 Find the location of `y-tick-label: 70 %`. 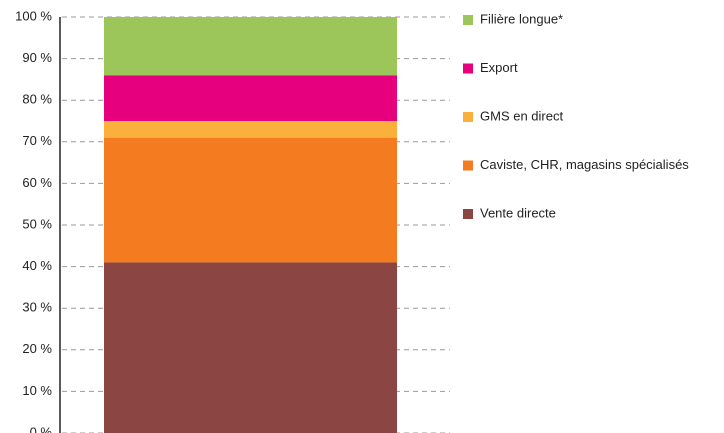

y-tick-label: 70 % is located at coordinates (37, 140).